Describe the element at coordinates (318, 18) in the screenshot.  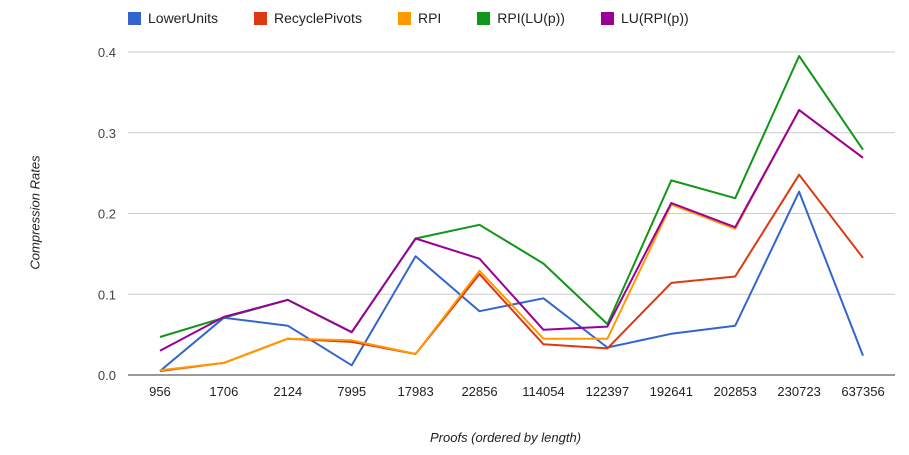
I see `legend-label: RecyclePivots` at that location.